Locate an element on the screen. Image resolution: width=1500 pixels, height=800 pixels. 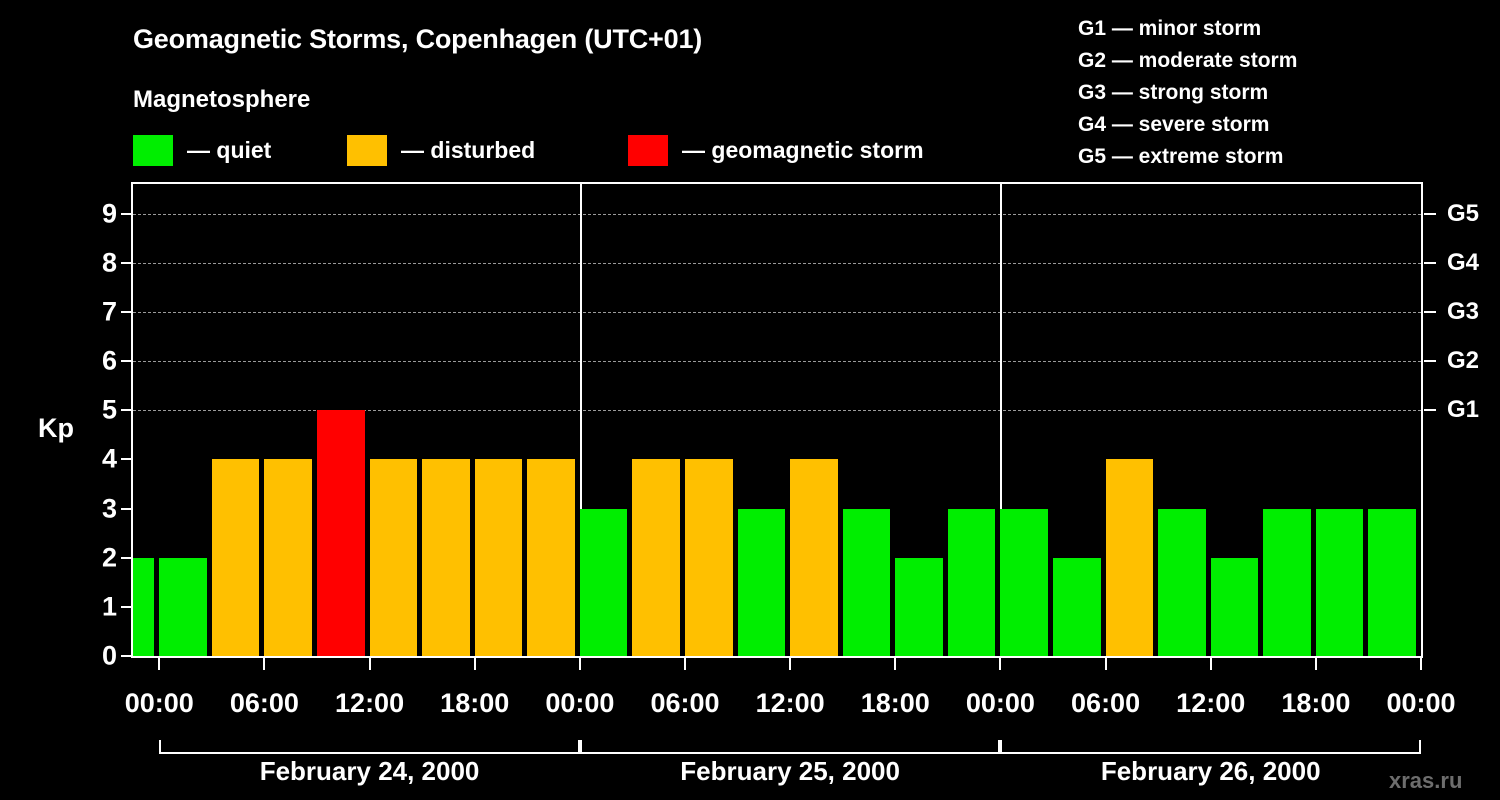
g-axis-tick-label: G5 is located at coordinates (1463, 213).